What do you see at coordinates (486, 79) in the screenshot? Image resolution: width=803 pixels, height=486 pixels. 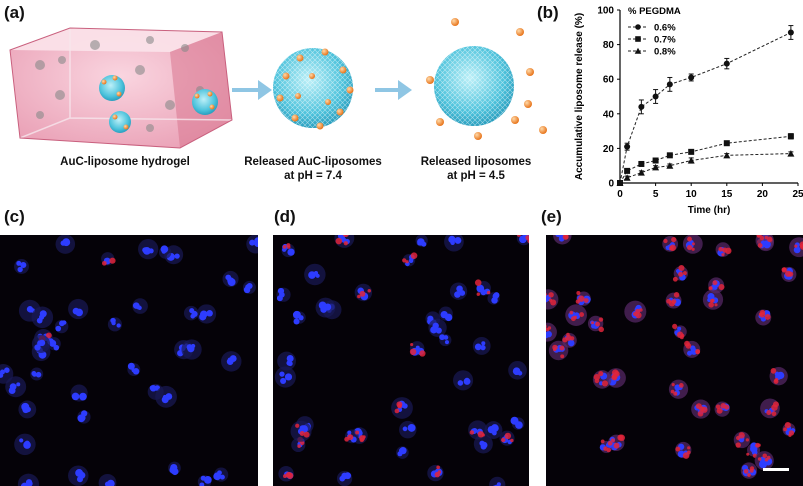 I see `liposome-sphere-released` at bounding box center [486, 79].